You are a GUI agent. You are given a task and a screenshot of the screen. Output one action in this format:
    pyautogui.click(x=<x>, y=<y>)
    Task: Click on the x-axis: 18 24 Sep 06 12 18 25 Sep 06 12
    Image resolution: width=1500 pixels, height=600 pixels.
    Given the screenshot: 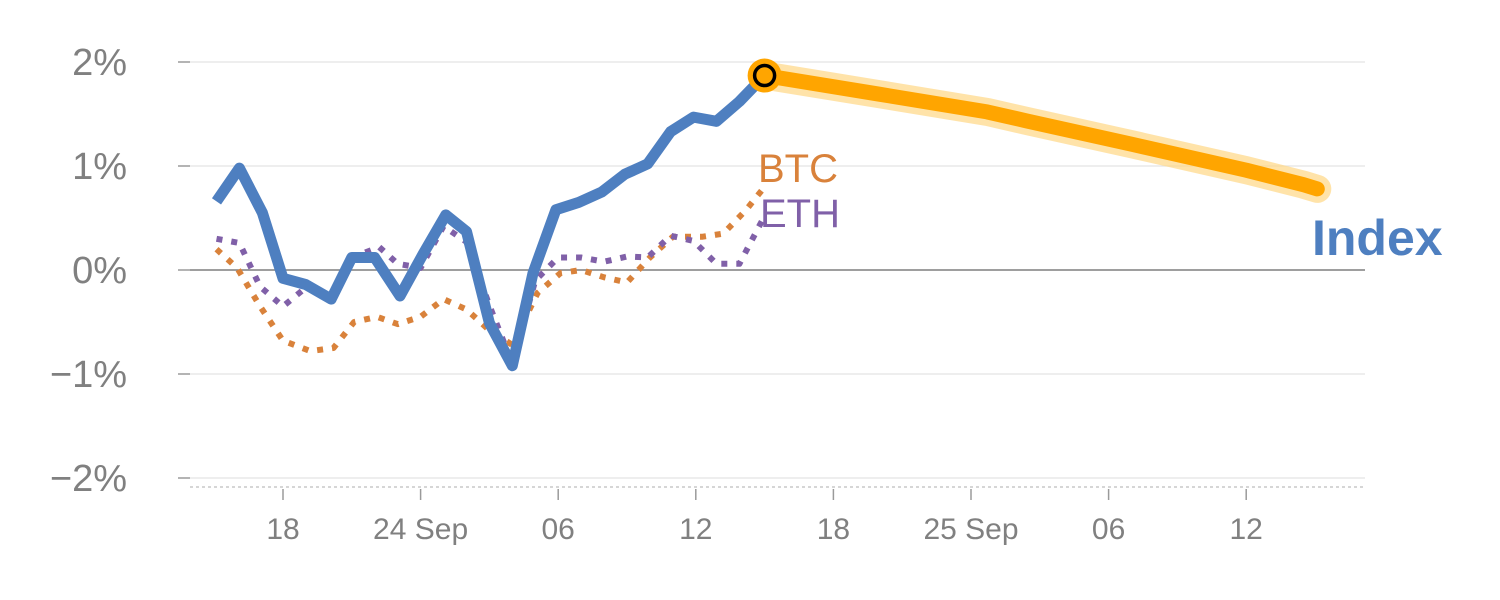 What is the action you would take?
    pyautogui.click(x=764, y=517)
    